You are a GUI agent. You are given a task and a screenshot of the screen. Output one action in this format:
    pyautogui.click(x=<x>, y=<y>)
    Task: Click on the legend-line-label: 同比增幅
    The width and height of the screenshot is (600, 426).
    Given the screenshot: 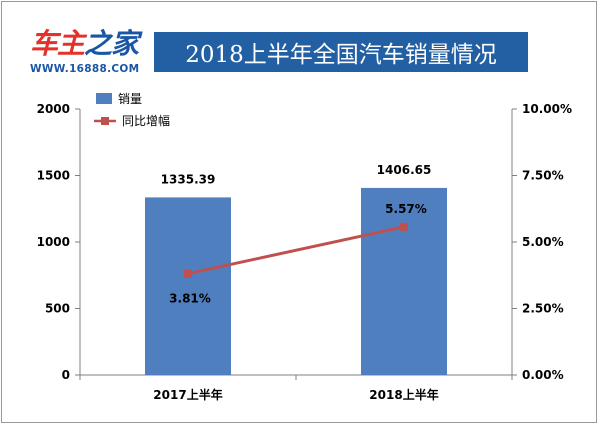 What is the action you would take?
    pyautogui.click(x=146, y=120)
    